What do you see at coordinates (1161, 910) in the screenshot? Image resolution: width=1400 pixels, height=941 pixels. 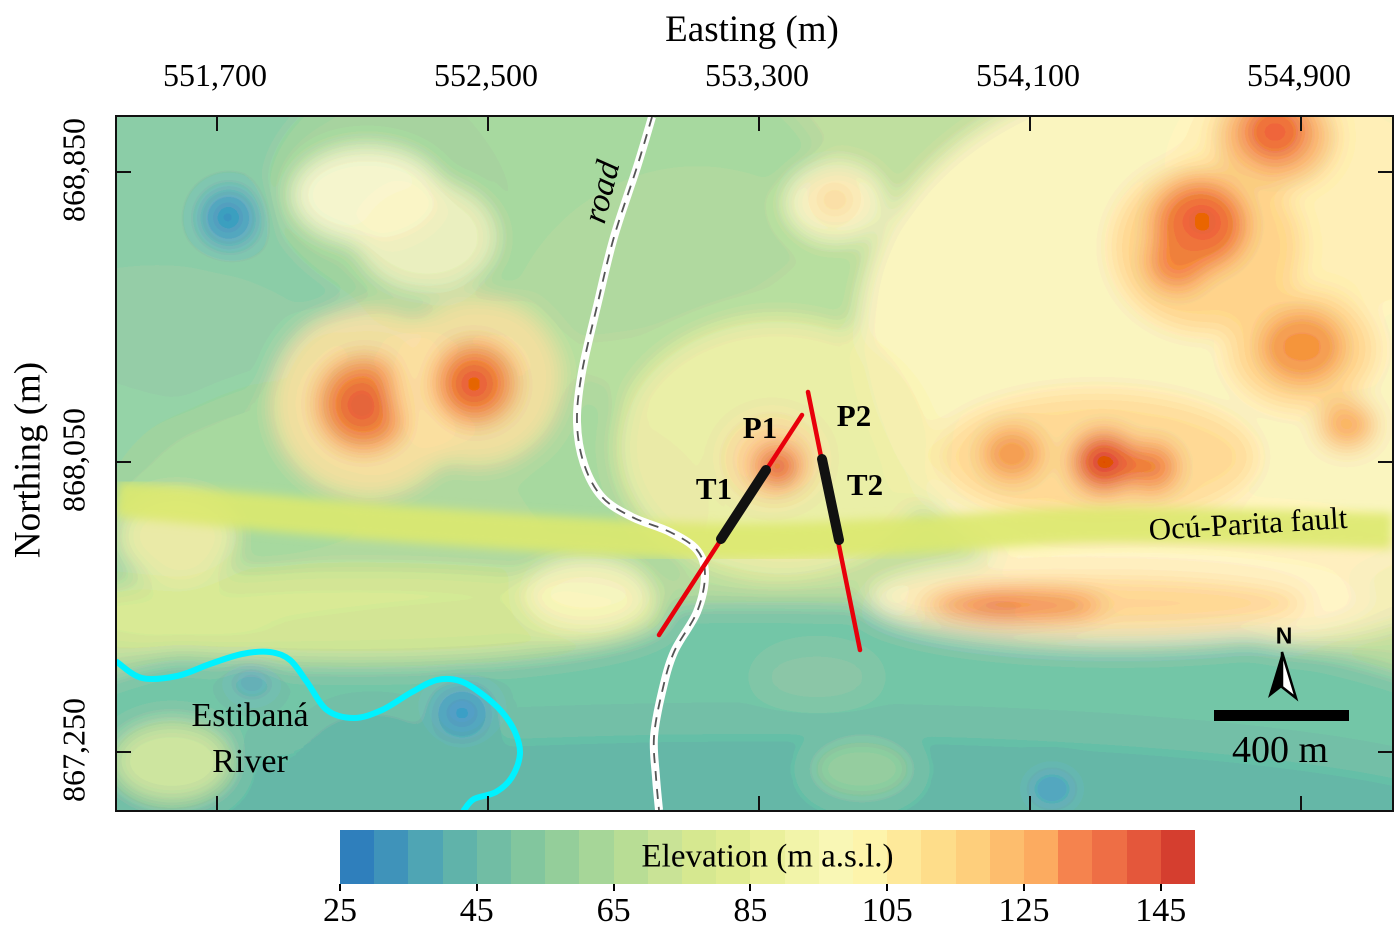 I see `colorbar-tick-label: 145` at bounding box center [1161, 910].